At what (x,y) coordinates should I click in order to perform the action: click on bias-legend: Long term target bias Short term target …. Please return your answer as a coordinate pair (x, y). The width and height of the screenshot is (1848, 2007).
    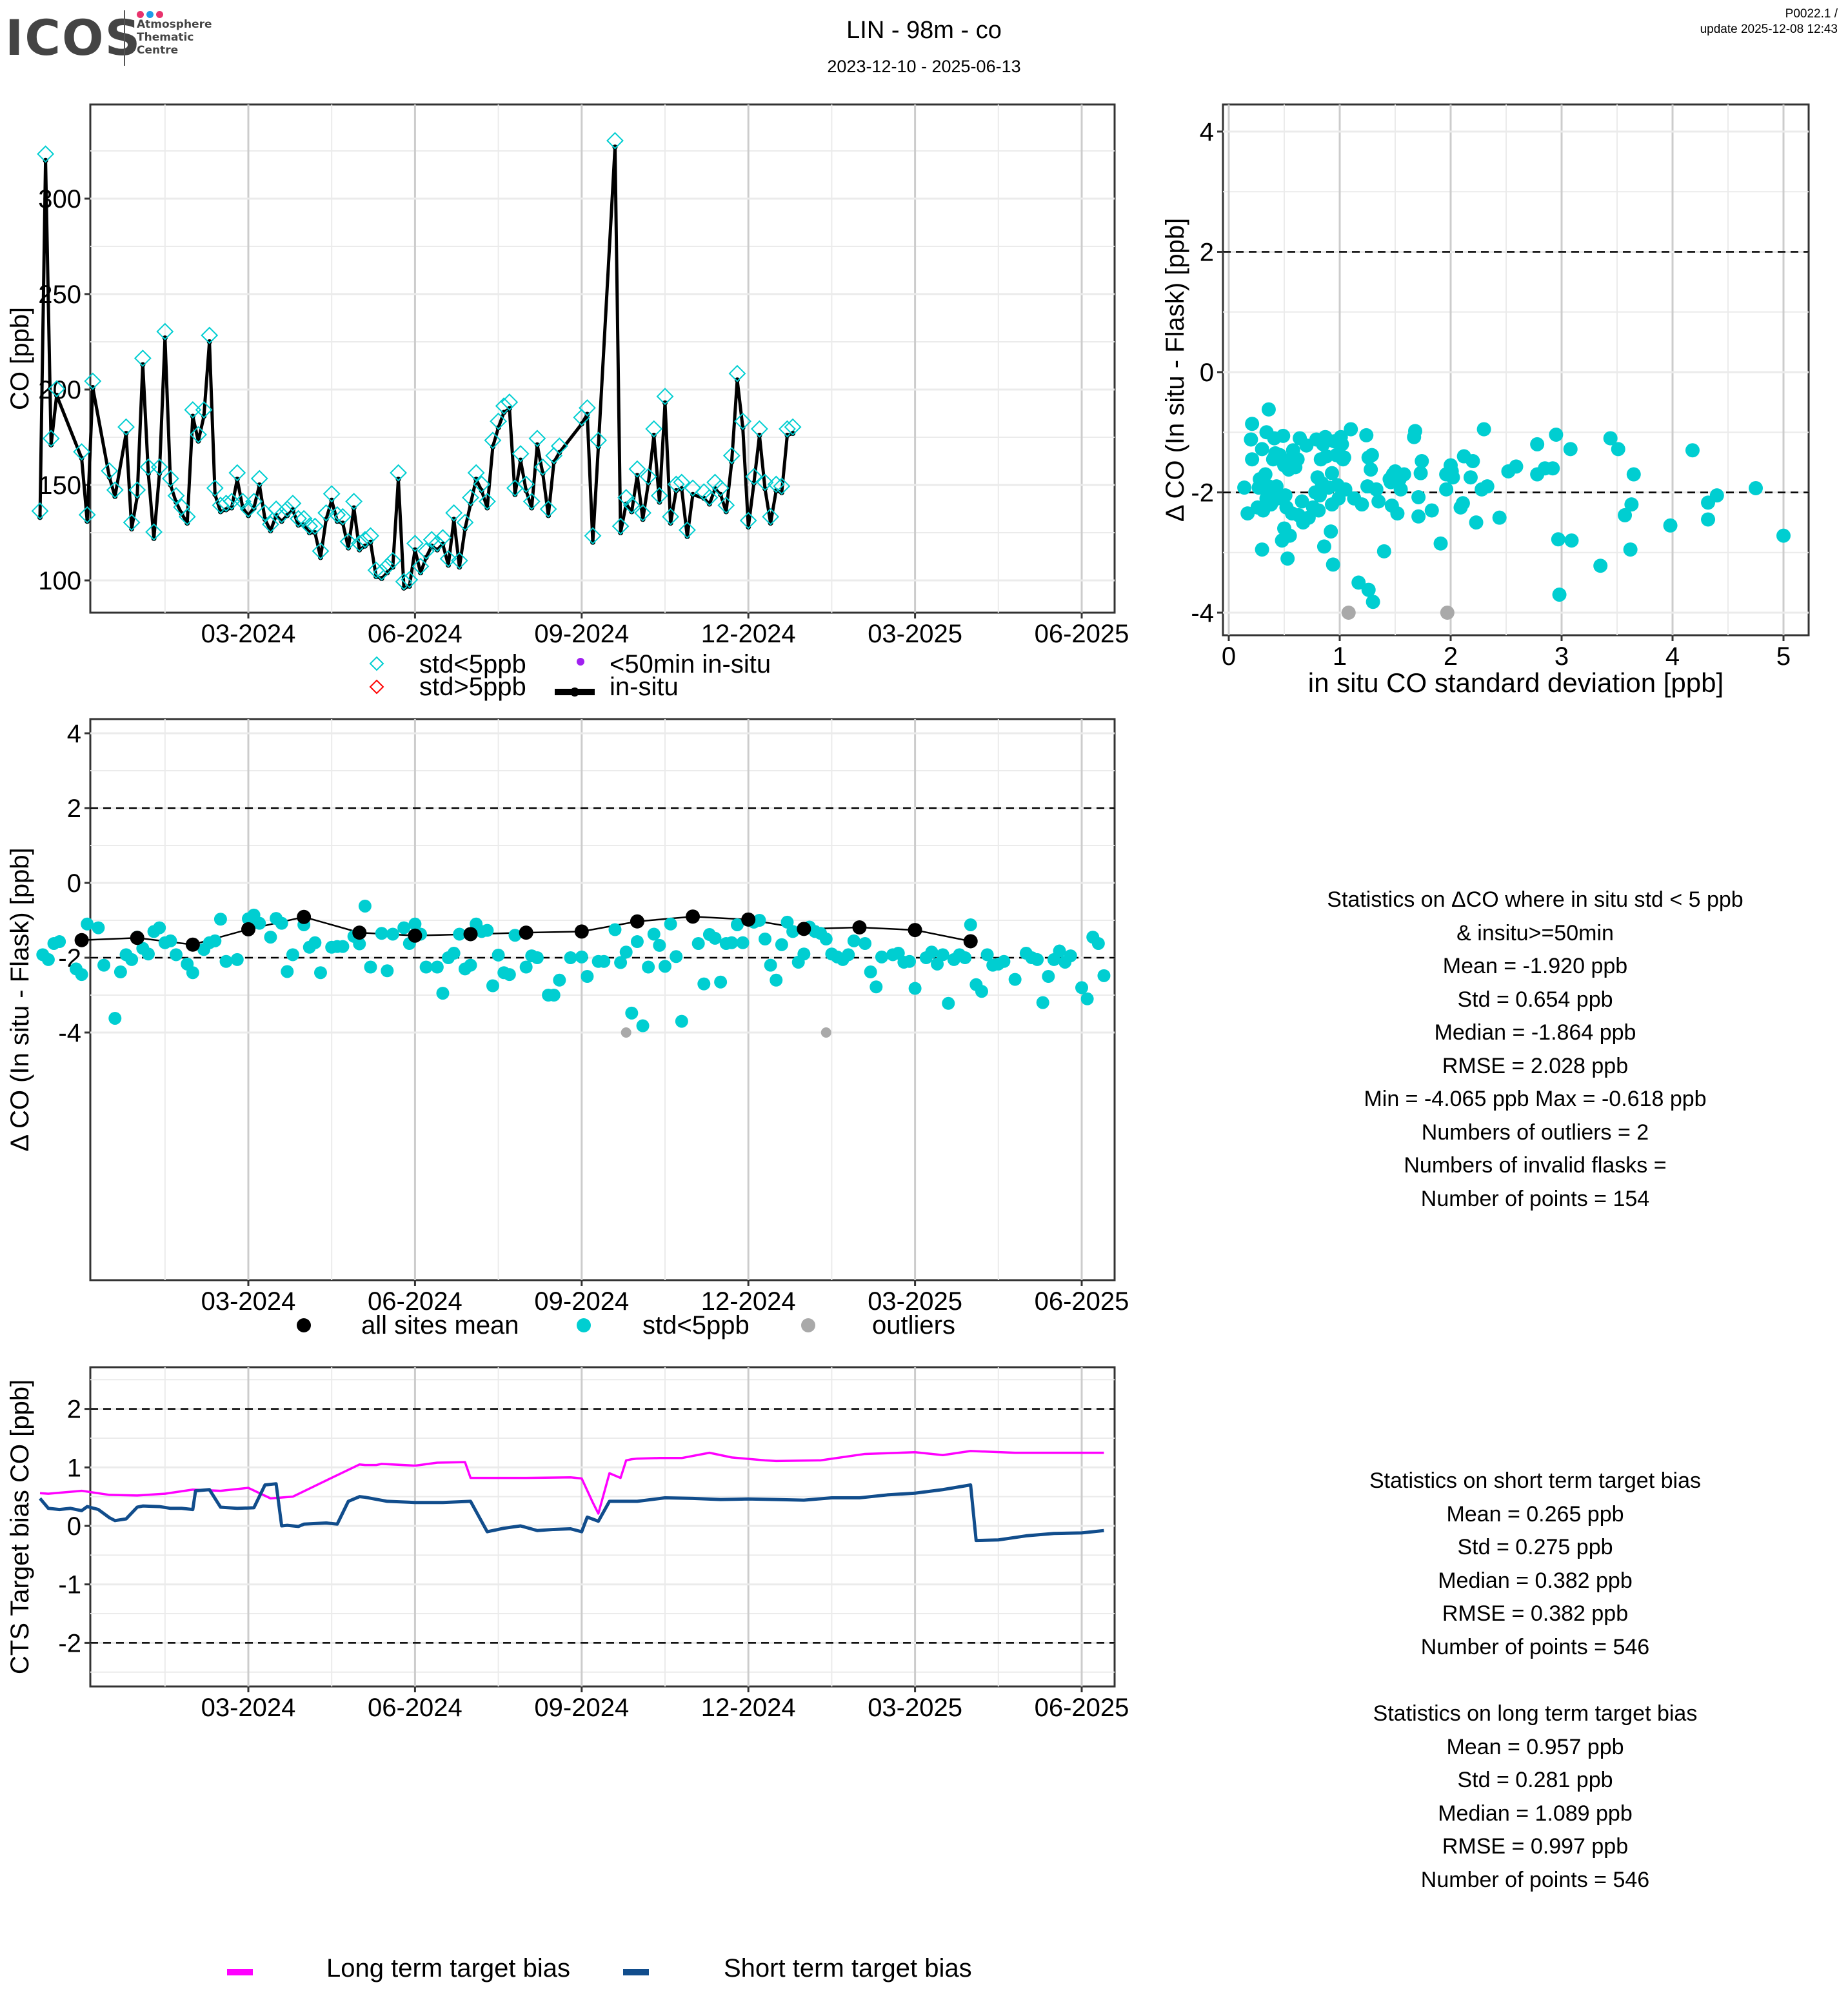
    Looking at the image, I should click on (638, 1973).